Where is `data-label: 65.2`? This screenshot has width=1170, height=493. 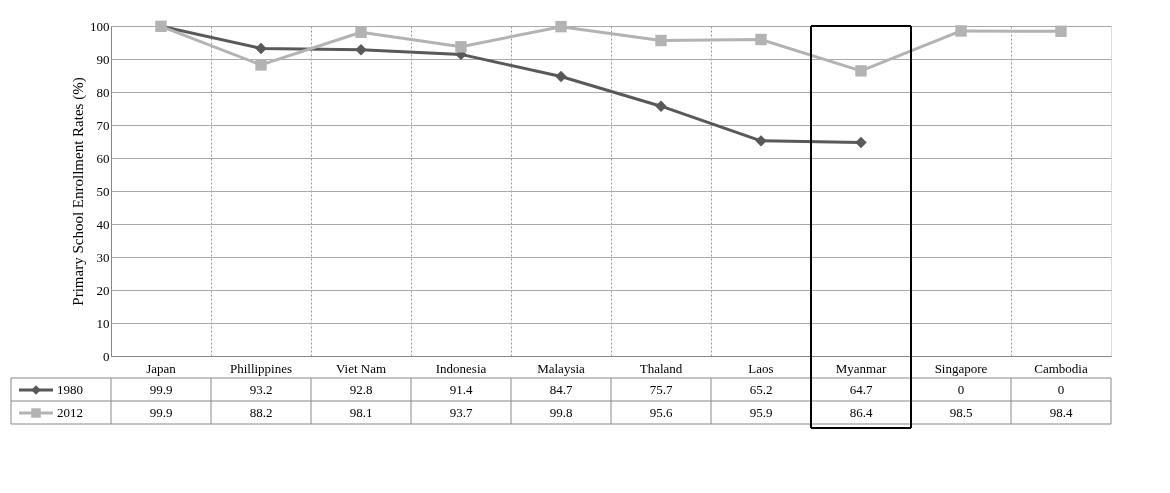
data-label: 65.2 is located at coordinates (761, 389).